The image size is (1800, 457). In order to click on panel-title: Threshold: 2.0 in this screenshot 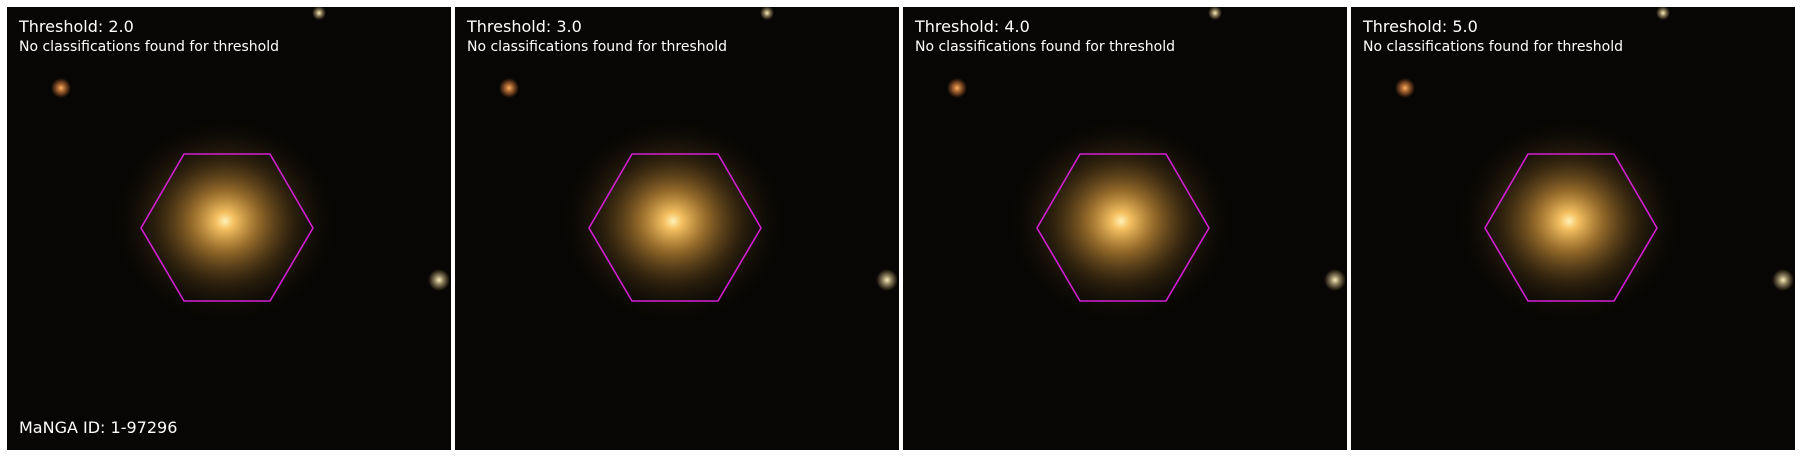, I will do `click(76, 26)`.